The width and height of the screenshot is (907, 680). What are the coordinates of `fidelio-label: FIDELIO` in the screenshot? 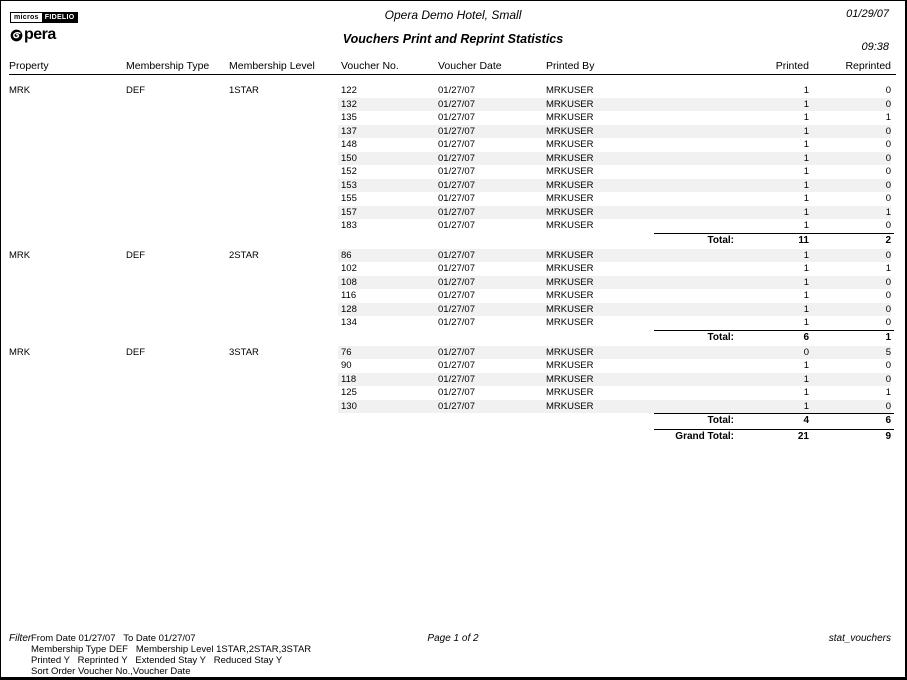 It's located at (59, 17).